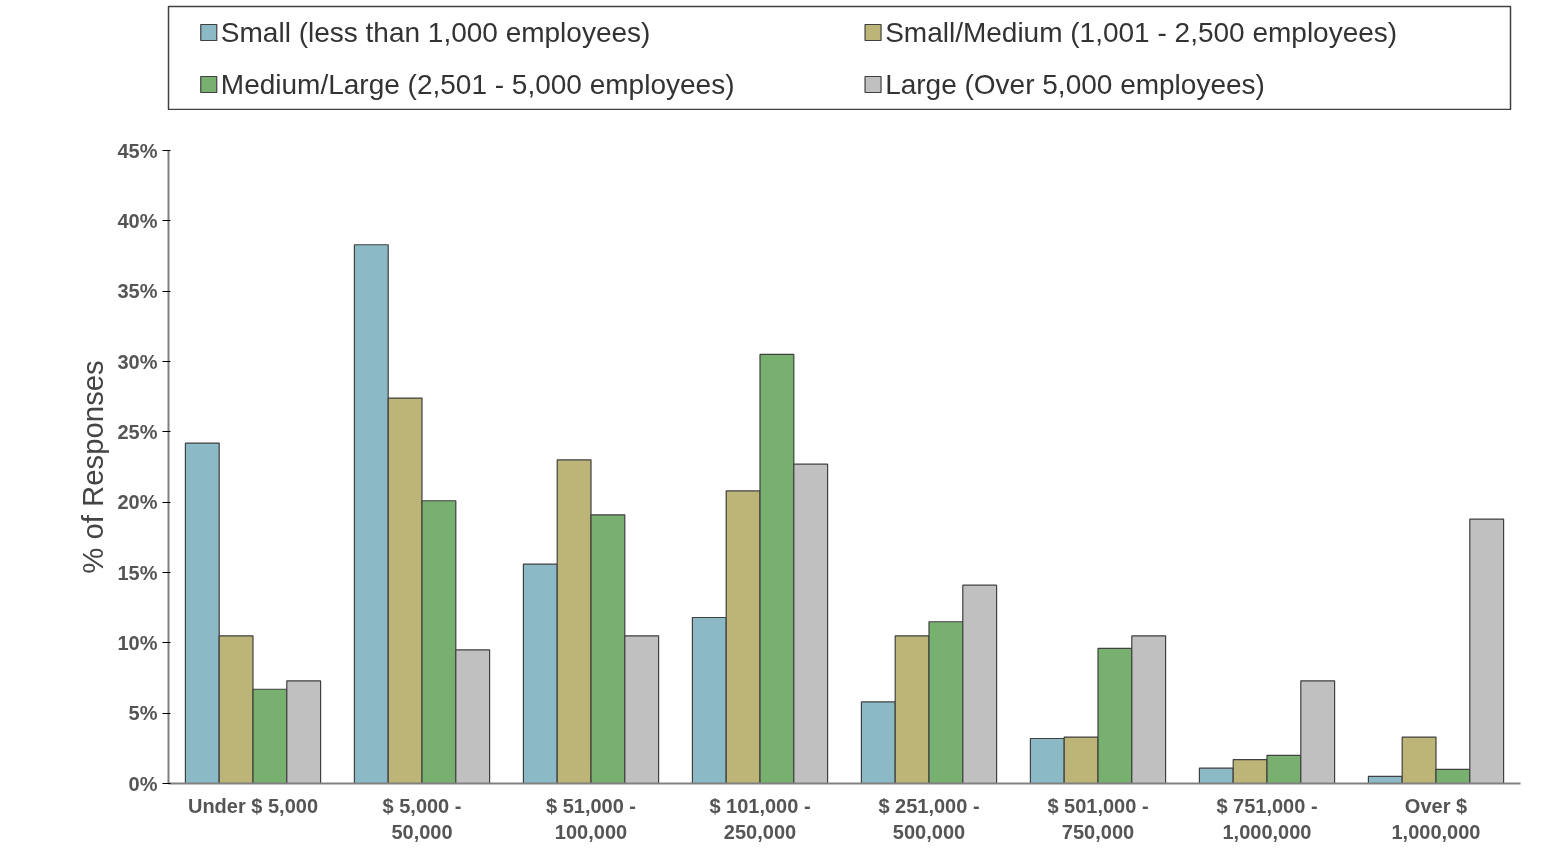  I want to click on x-tick-label: $ 101,000 - 250,000, so click(760, 818).